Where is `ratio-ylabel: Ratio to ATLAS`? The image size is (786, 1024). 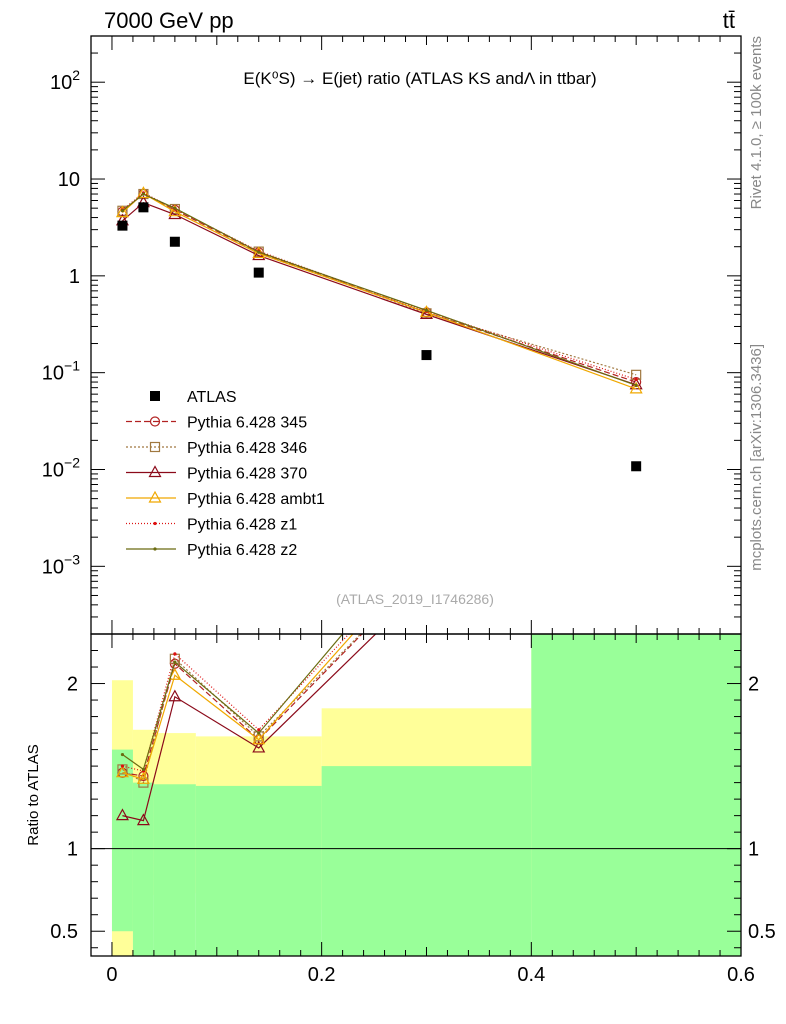
ratio-ylabel: Ratio to ATLAS is located at coordinates (33, 794).